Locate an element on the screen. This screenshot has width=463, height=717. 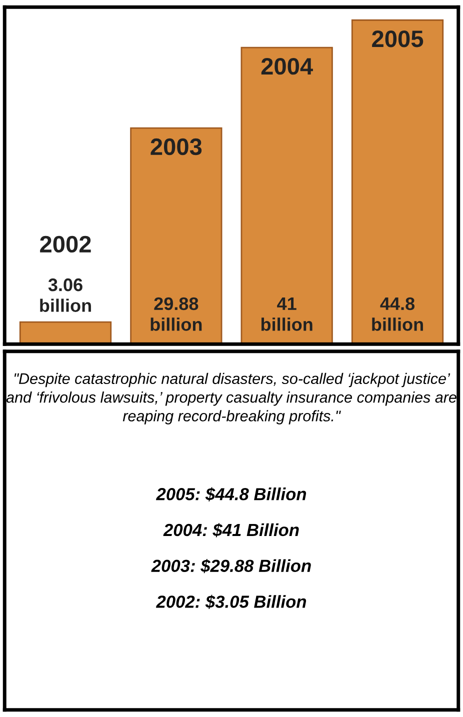
text: 2002: $3.05 Billion is located at coordinates (231, 601).